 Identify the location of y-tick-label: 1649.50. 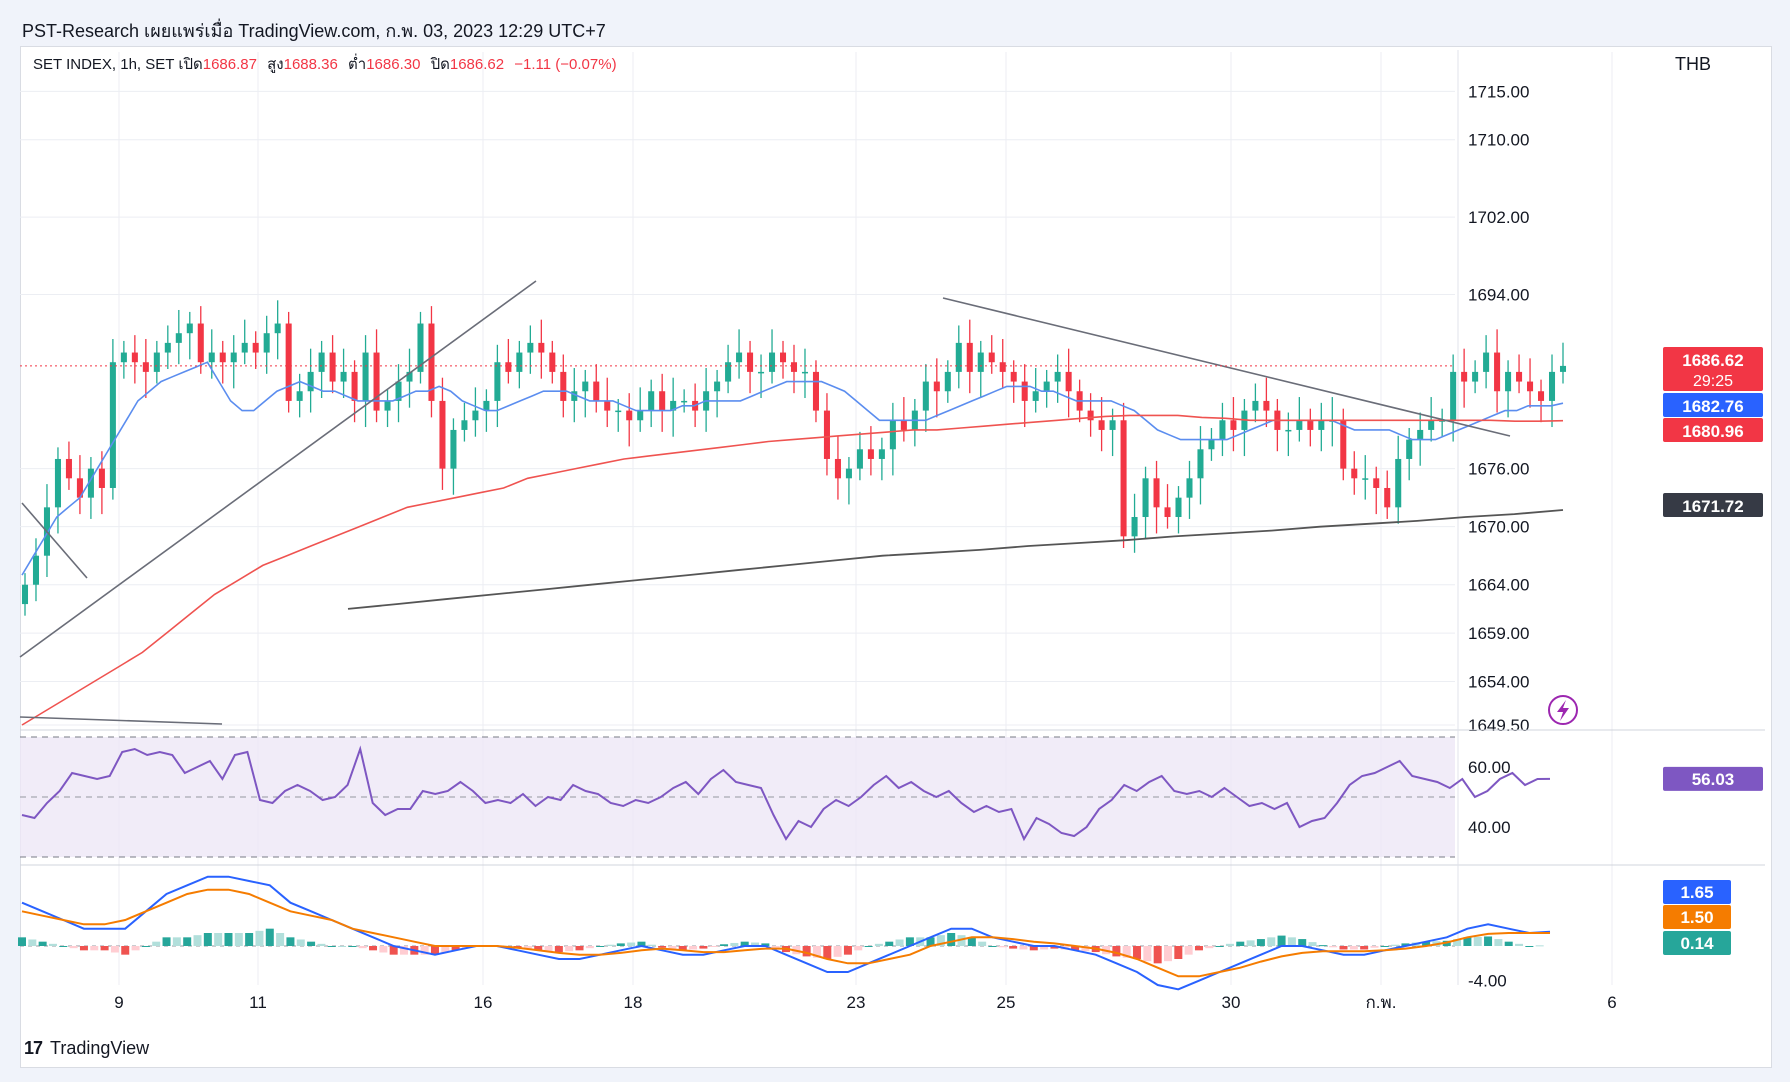
(1498, 725).